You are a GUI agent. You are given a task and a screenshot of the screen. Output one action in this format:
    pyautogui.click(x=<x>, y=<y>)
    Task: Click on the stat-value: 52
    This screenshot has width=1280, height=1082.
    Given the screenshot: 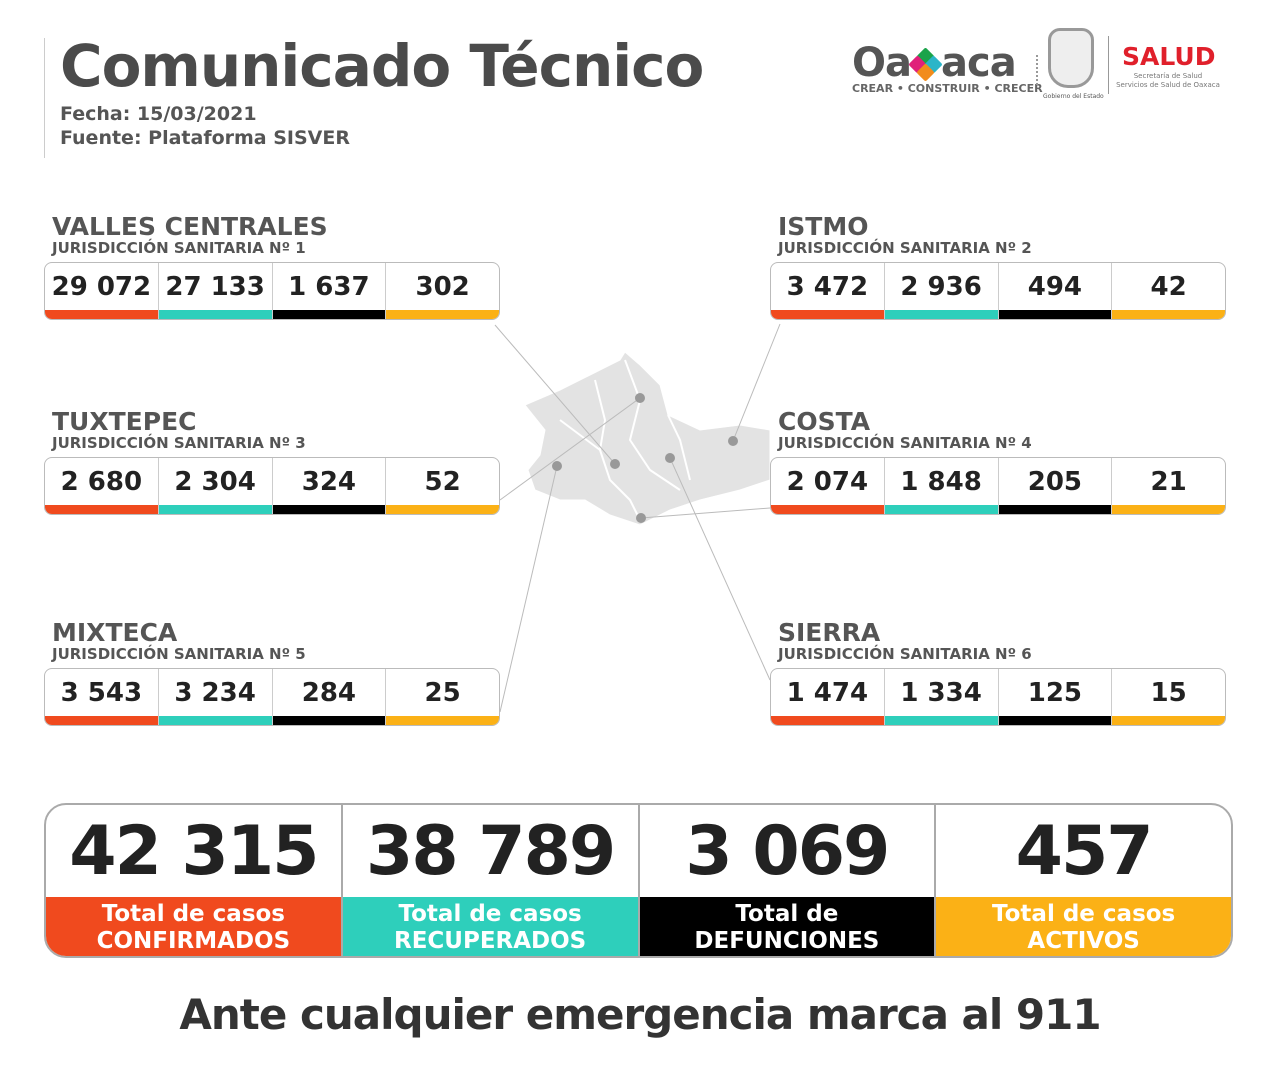 What is the action you would take?
    pyautogui.click(x=442, y=481)
    